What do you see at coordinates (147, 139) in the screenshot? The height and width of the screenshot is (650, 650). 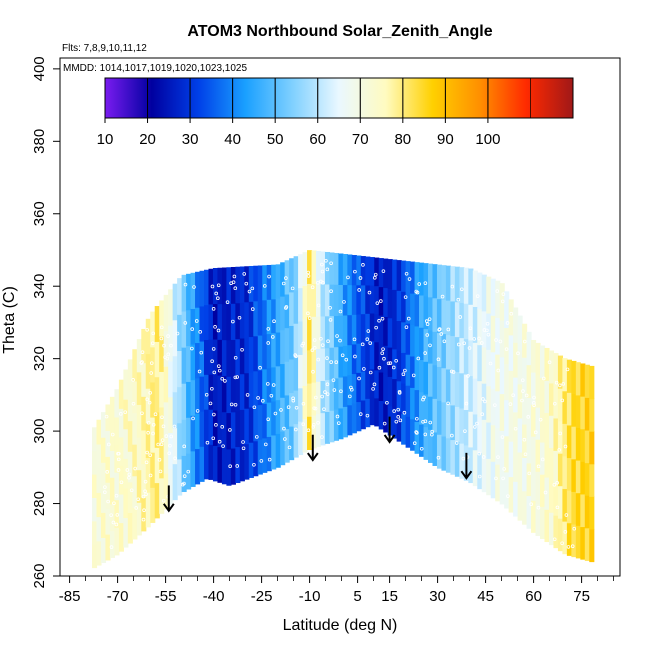 I see `colorbar-tick-label: 20` at bounding box center [147, 139].